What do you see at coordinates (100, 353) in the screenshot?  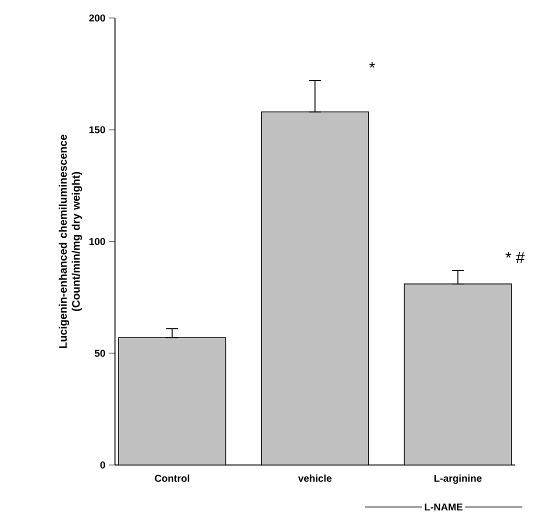 I see `y-tick-label: 50` at bounding box center [100, 353].